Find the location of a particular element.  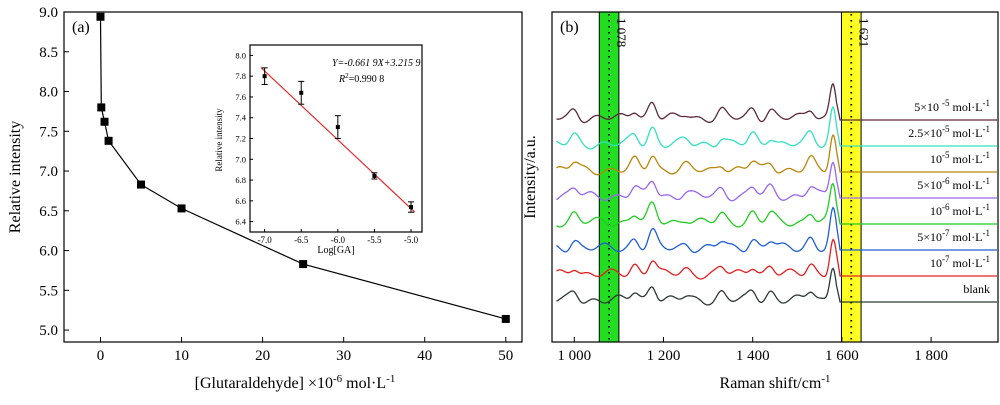

panel-a-x-tick-label: 0 is located at coordinates (101, 356).